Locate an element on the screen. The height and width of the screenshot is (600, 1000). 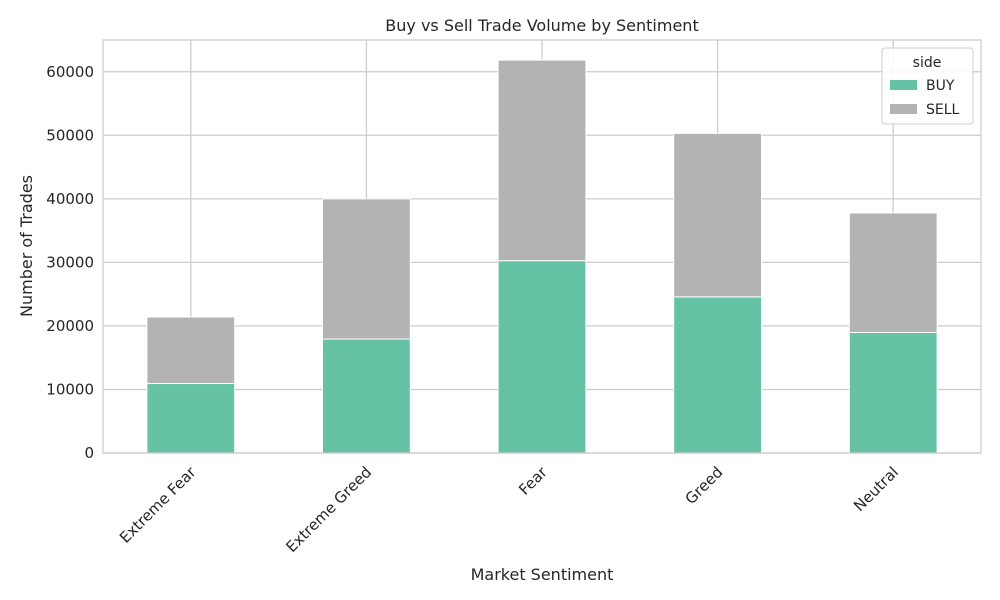
legend: side BUY SELL is located at coordinates (927, 86).